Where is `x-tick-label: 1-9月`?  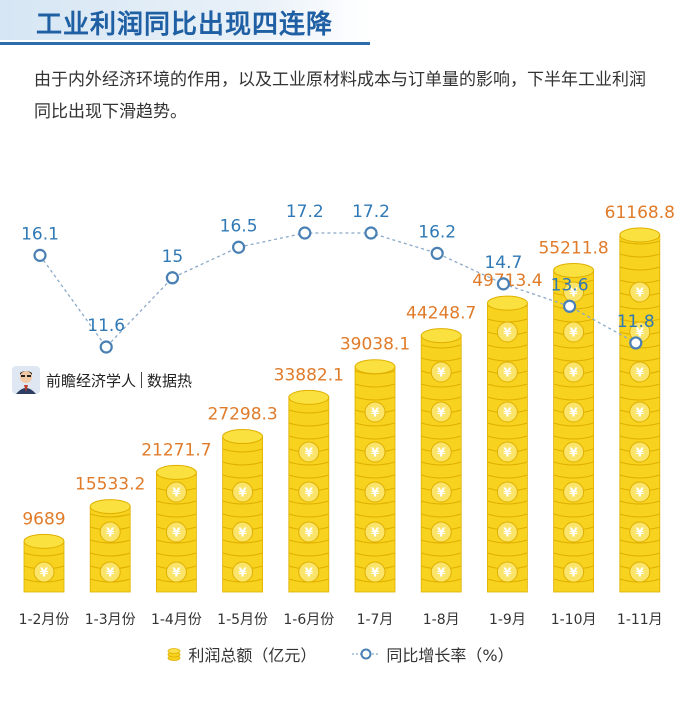
x-tick-label: 1-9月 is located at coordinates (507, 620).